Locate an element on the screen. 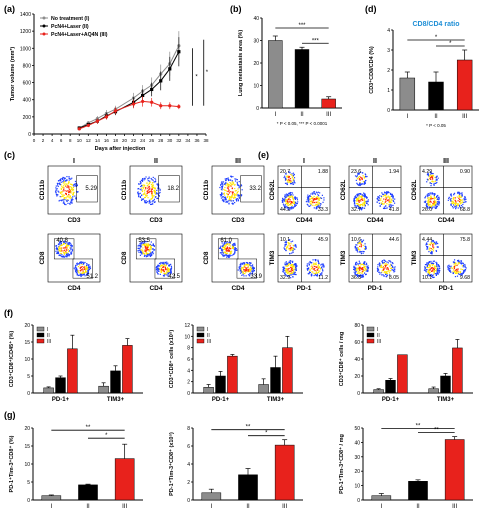 The height and width of the screenshot is (527, 501). chart-title: CD8/CD4 ratio is located at coordinates (435, 24).